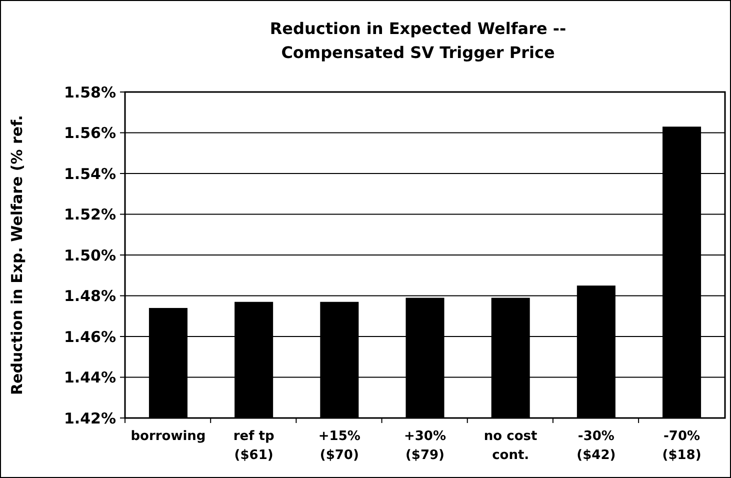 The image size is (731, 478). I want to click on y-tick-label: 1.42%, so click(90, 418).